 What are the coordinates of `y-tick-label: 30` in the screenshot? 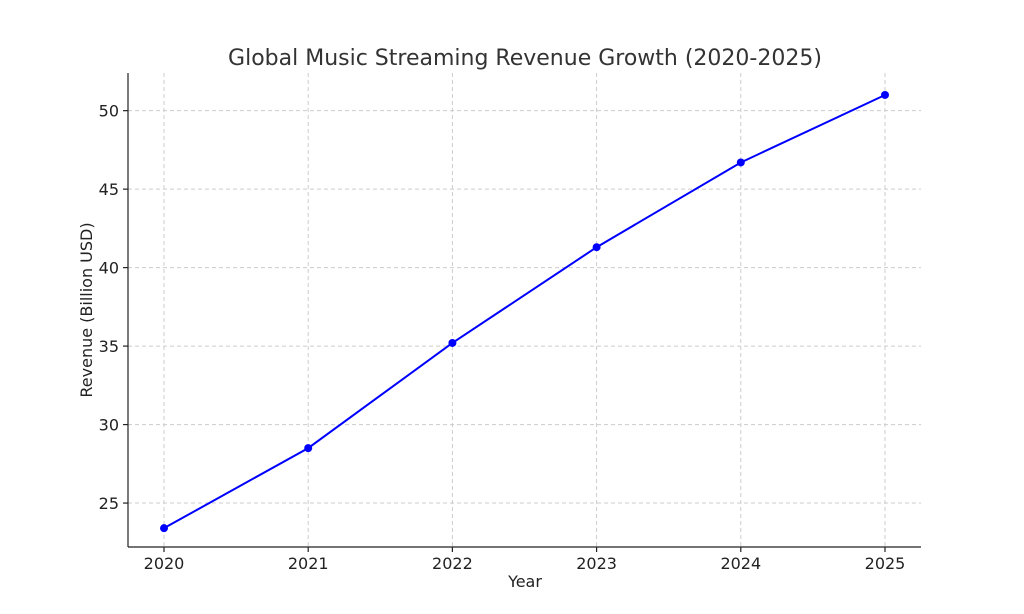 It's located at (109, 425).